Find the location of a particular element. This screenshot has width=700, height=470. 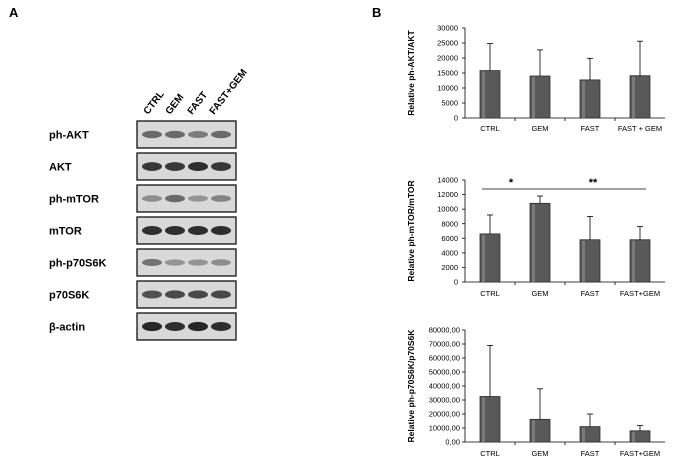

y-axis-label: Relative ph-p70S6K/p70S6K is located at coordinates (411, 386).